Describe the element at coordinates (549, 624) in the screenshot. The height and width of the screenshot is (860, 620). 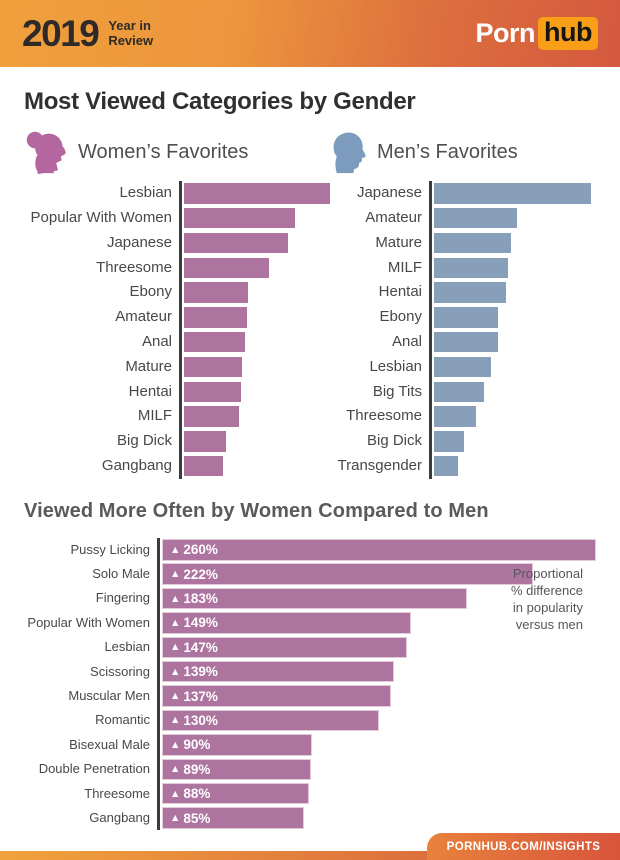
I see `annotation-line4: versus men` at that location.